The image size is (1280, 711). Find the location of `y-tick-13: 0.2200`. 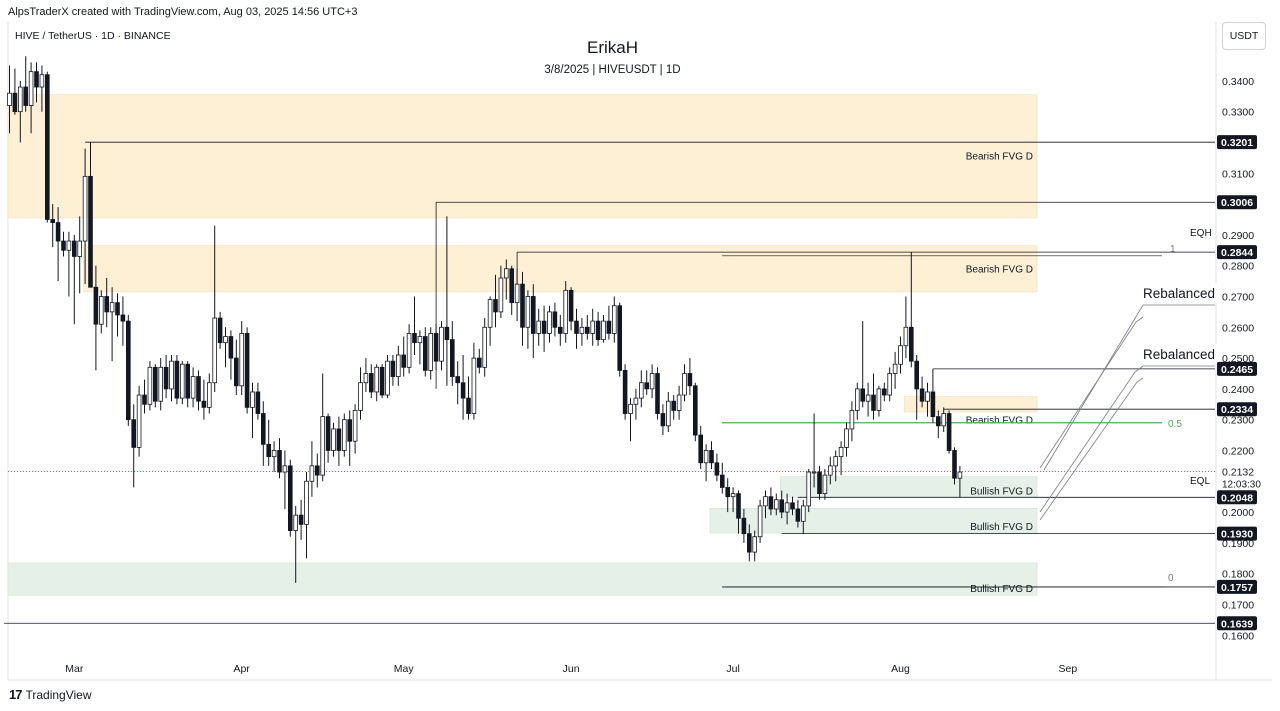

y-tick-13: 0.2200 is located at coordinates (1238, 451).